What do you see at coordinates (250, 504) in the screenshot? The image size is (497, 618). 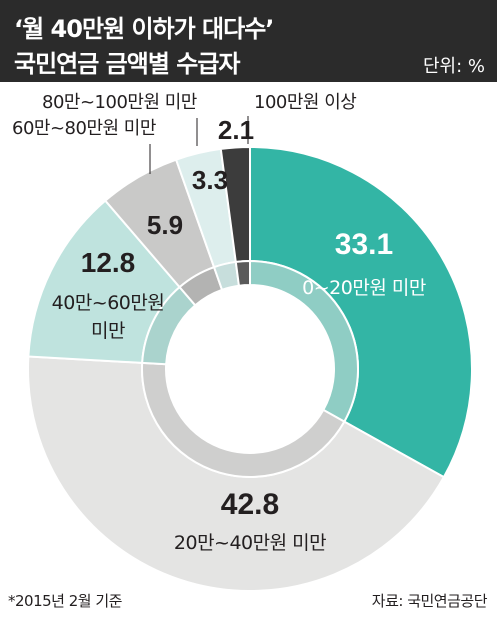 I see `value-label-1: 42.8` at bounding box center [250, 504].